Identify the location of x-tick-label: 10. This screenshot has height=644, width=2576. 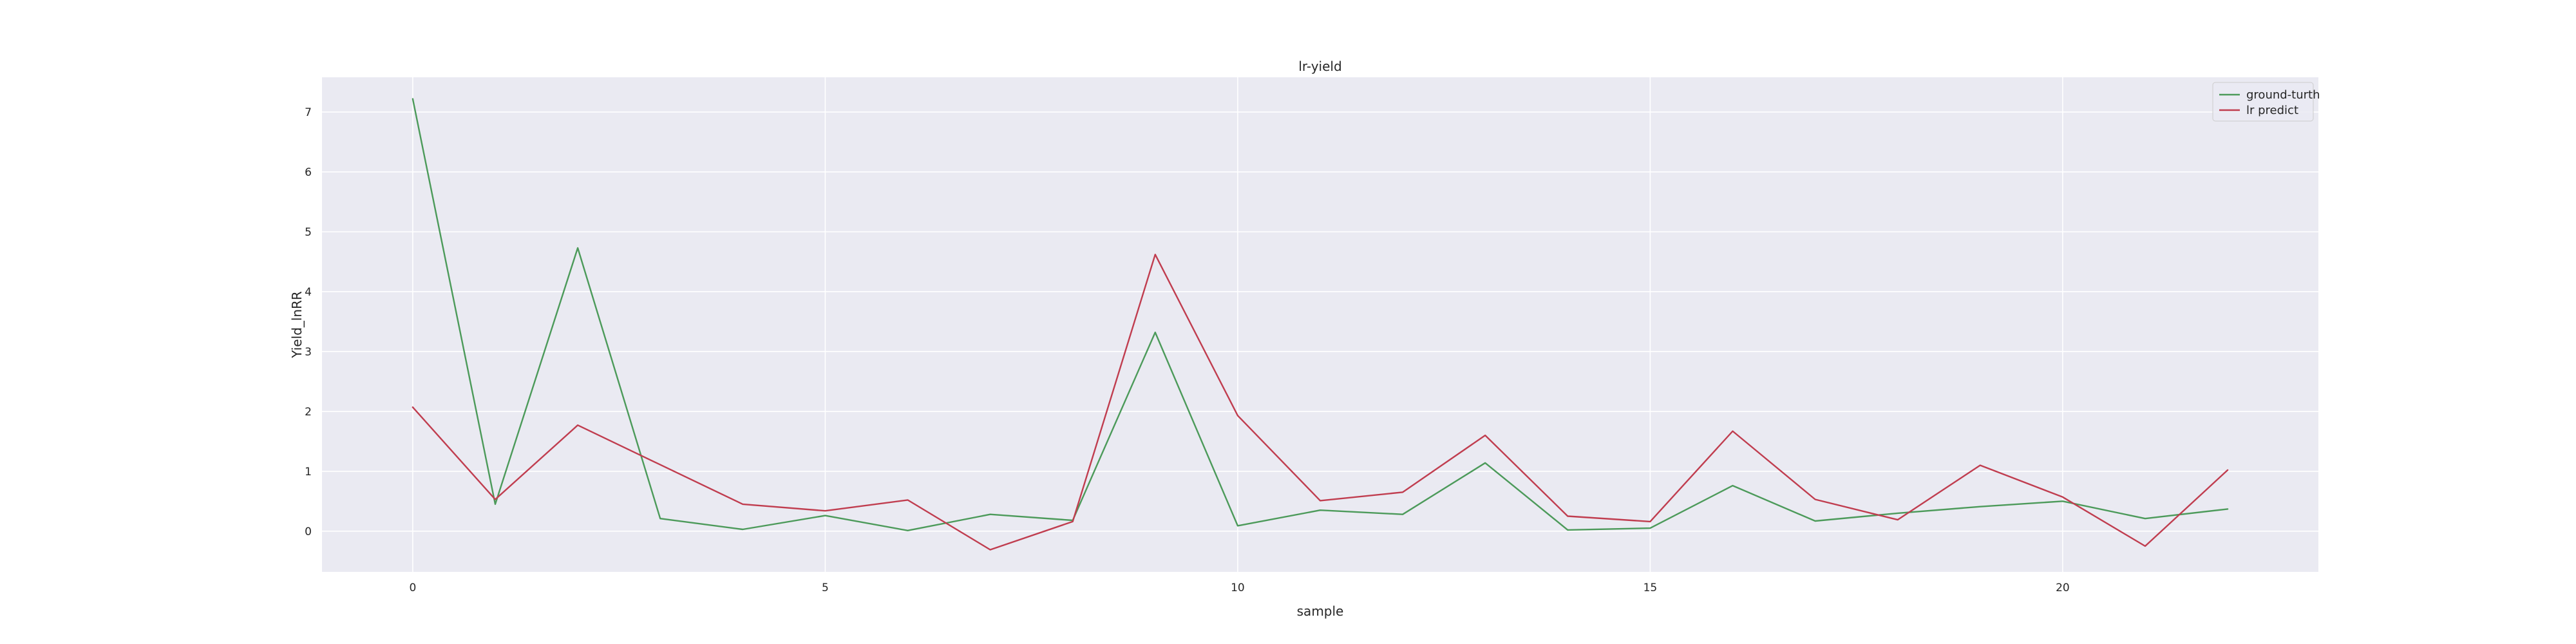
(1238, 588).